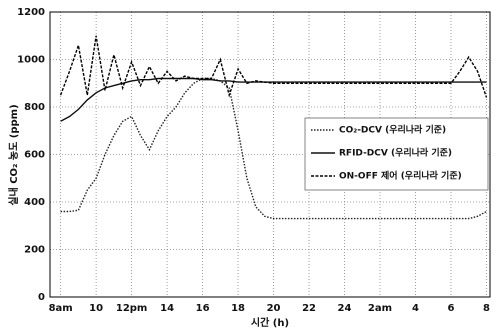 This screenshot has height=333, width=498. I want to click on x-tick-label: 24, so click(345, 308).